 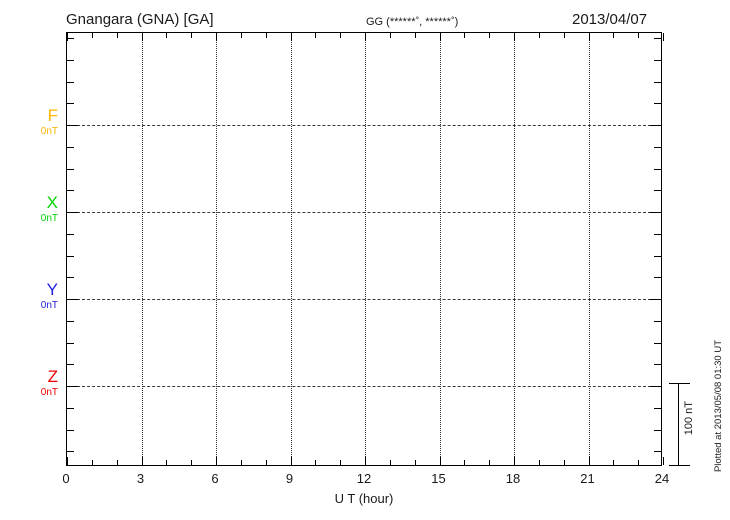 I want to click on baseline-gridline-f, so click(x=364, y=125).